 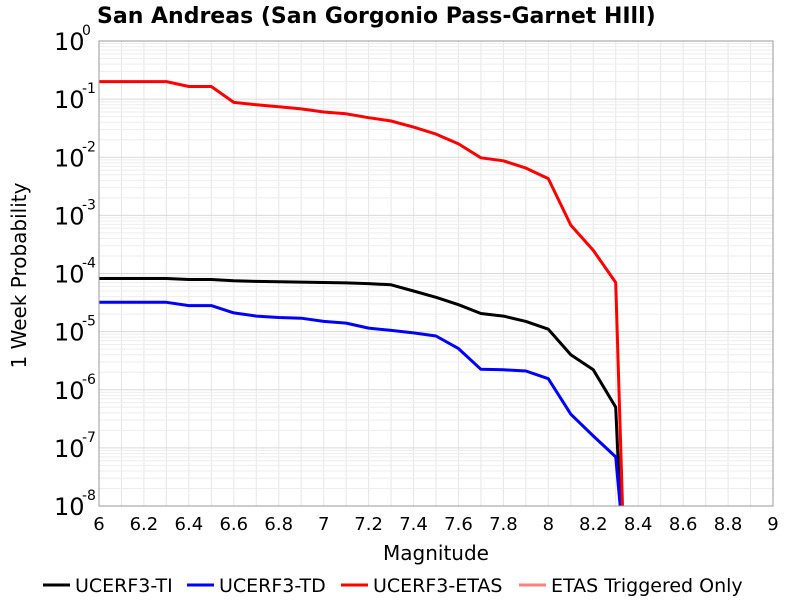 I want to click on y-tick-exponent: -3, so click(x=89, y=205).